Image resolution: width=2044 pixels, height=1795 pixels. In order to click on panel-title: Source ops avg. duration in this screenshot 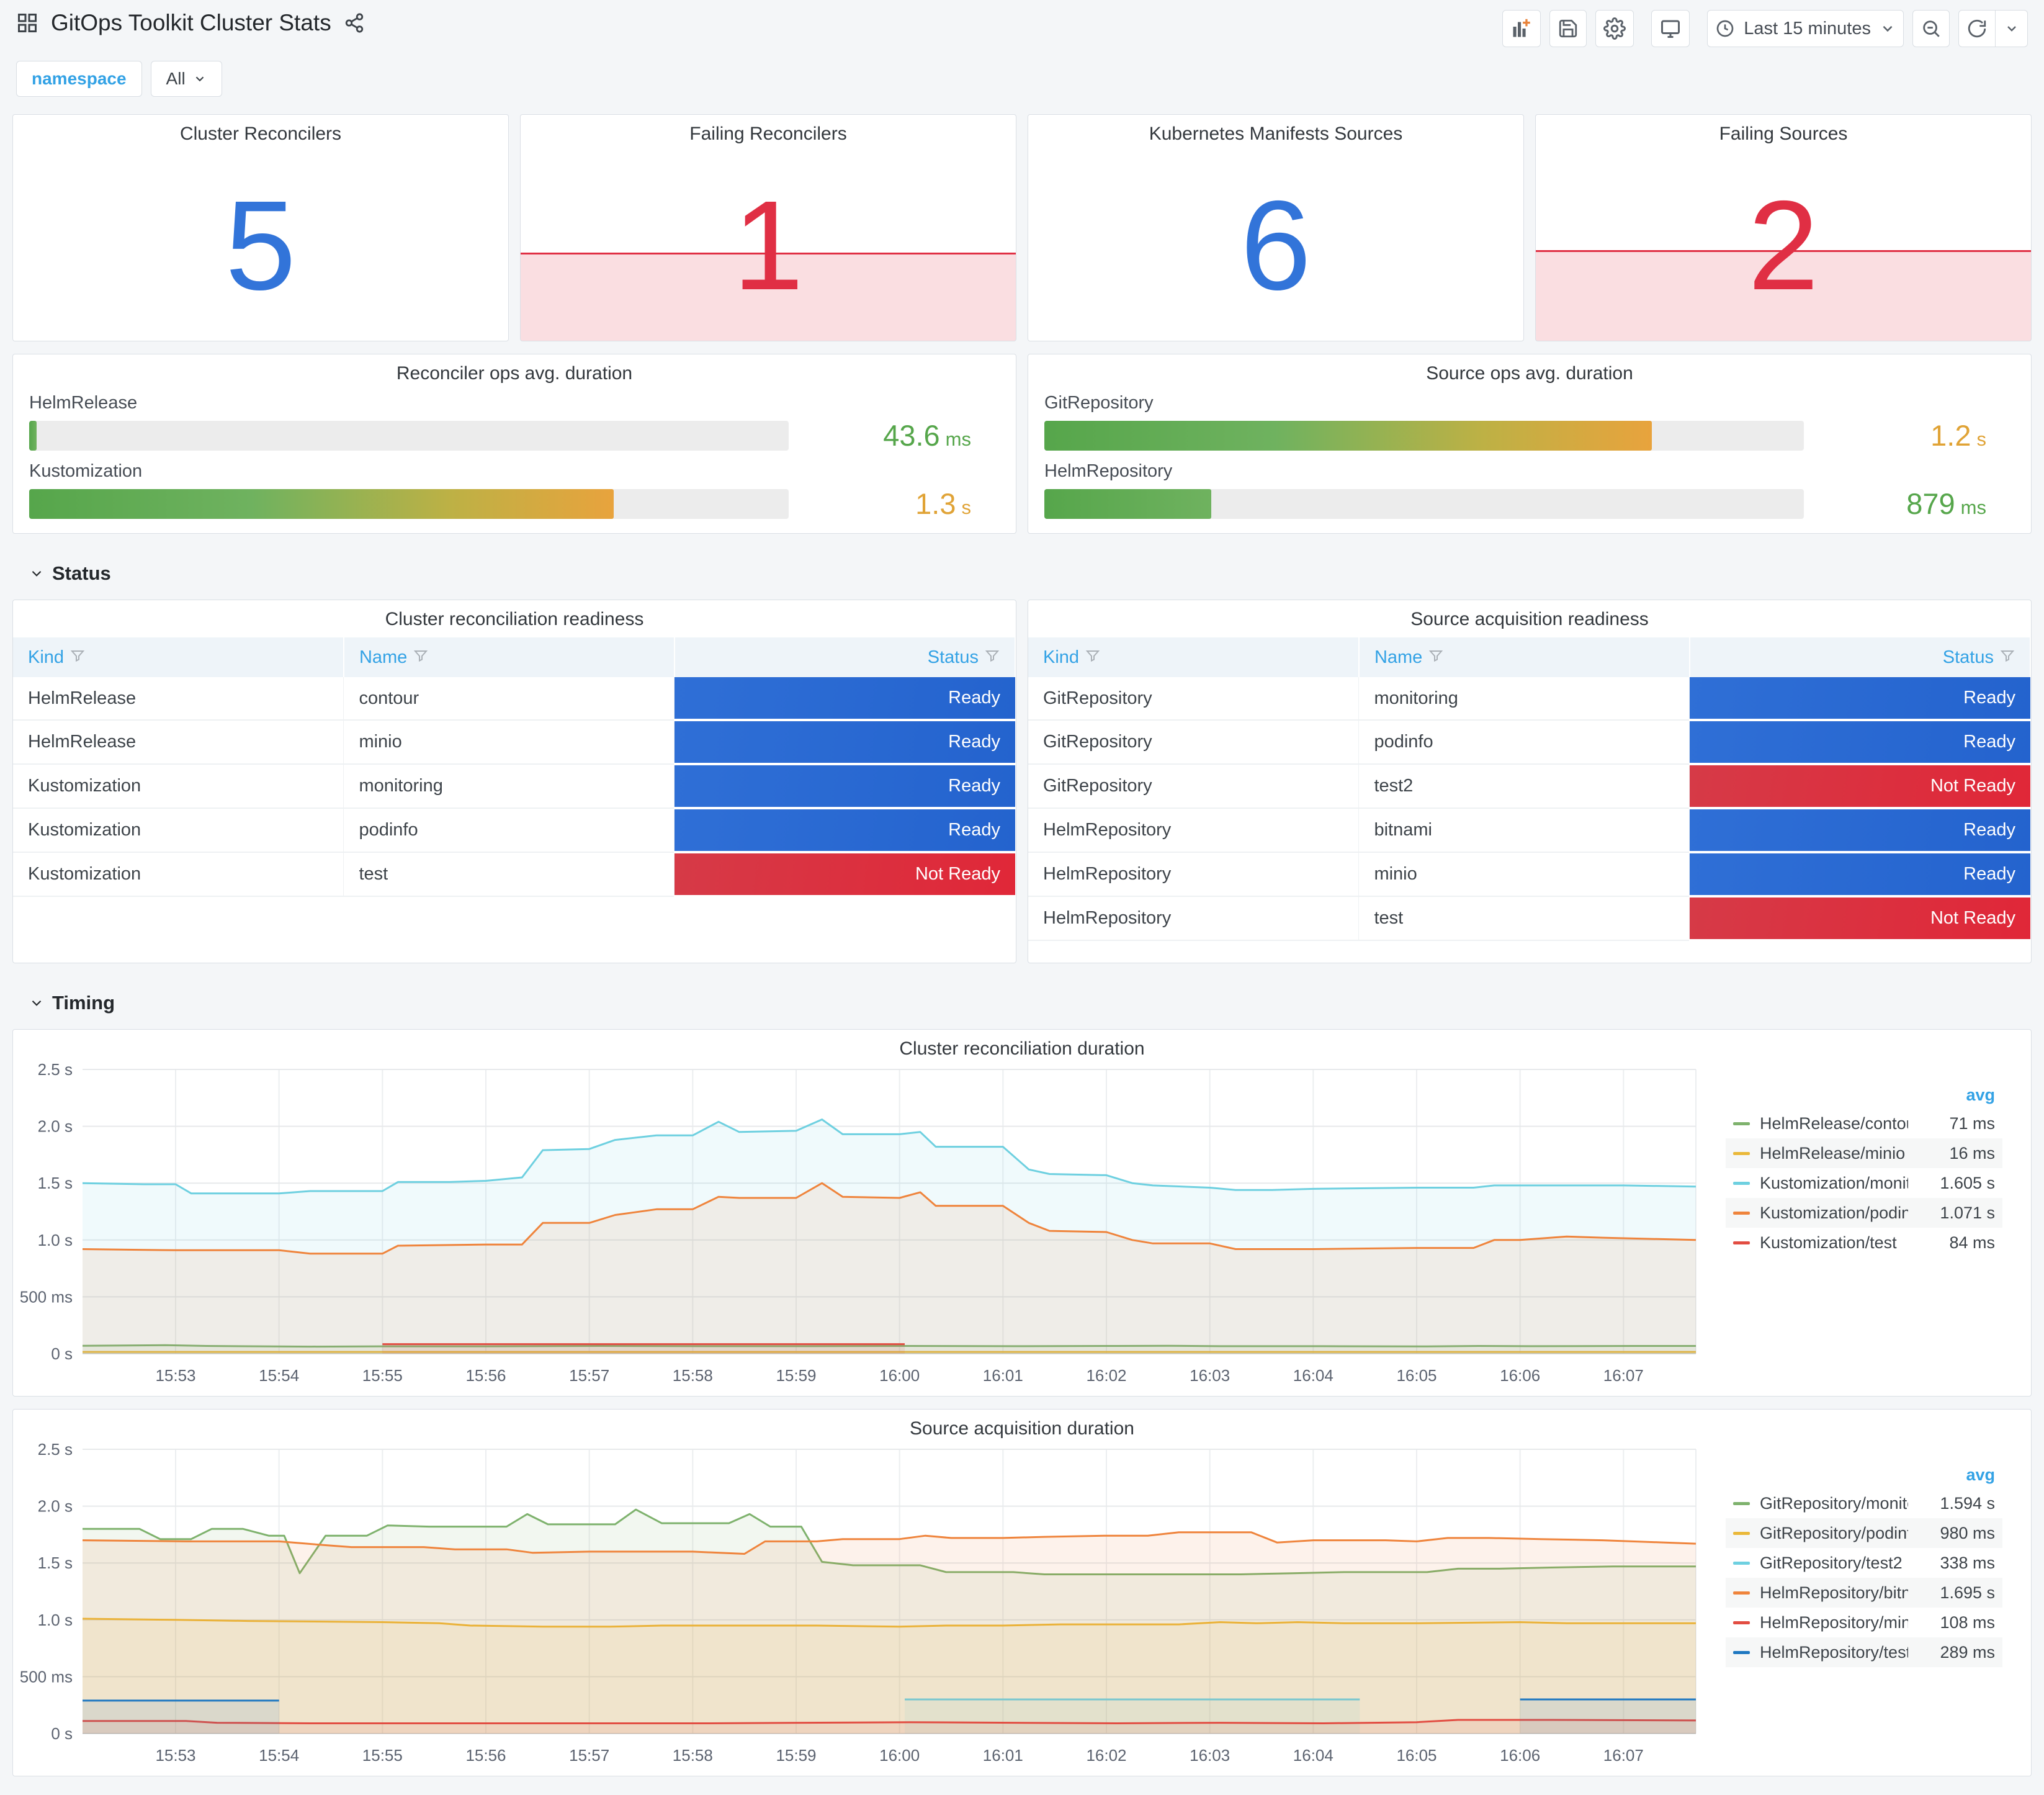, I will do `click(1529, 373)`.